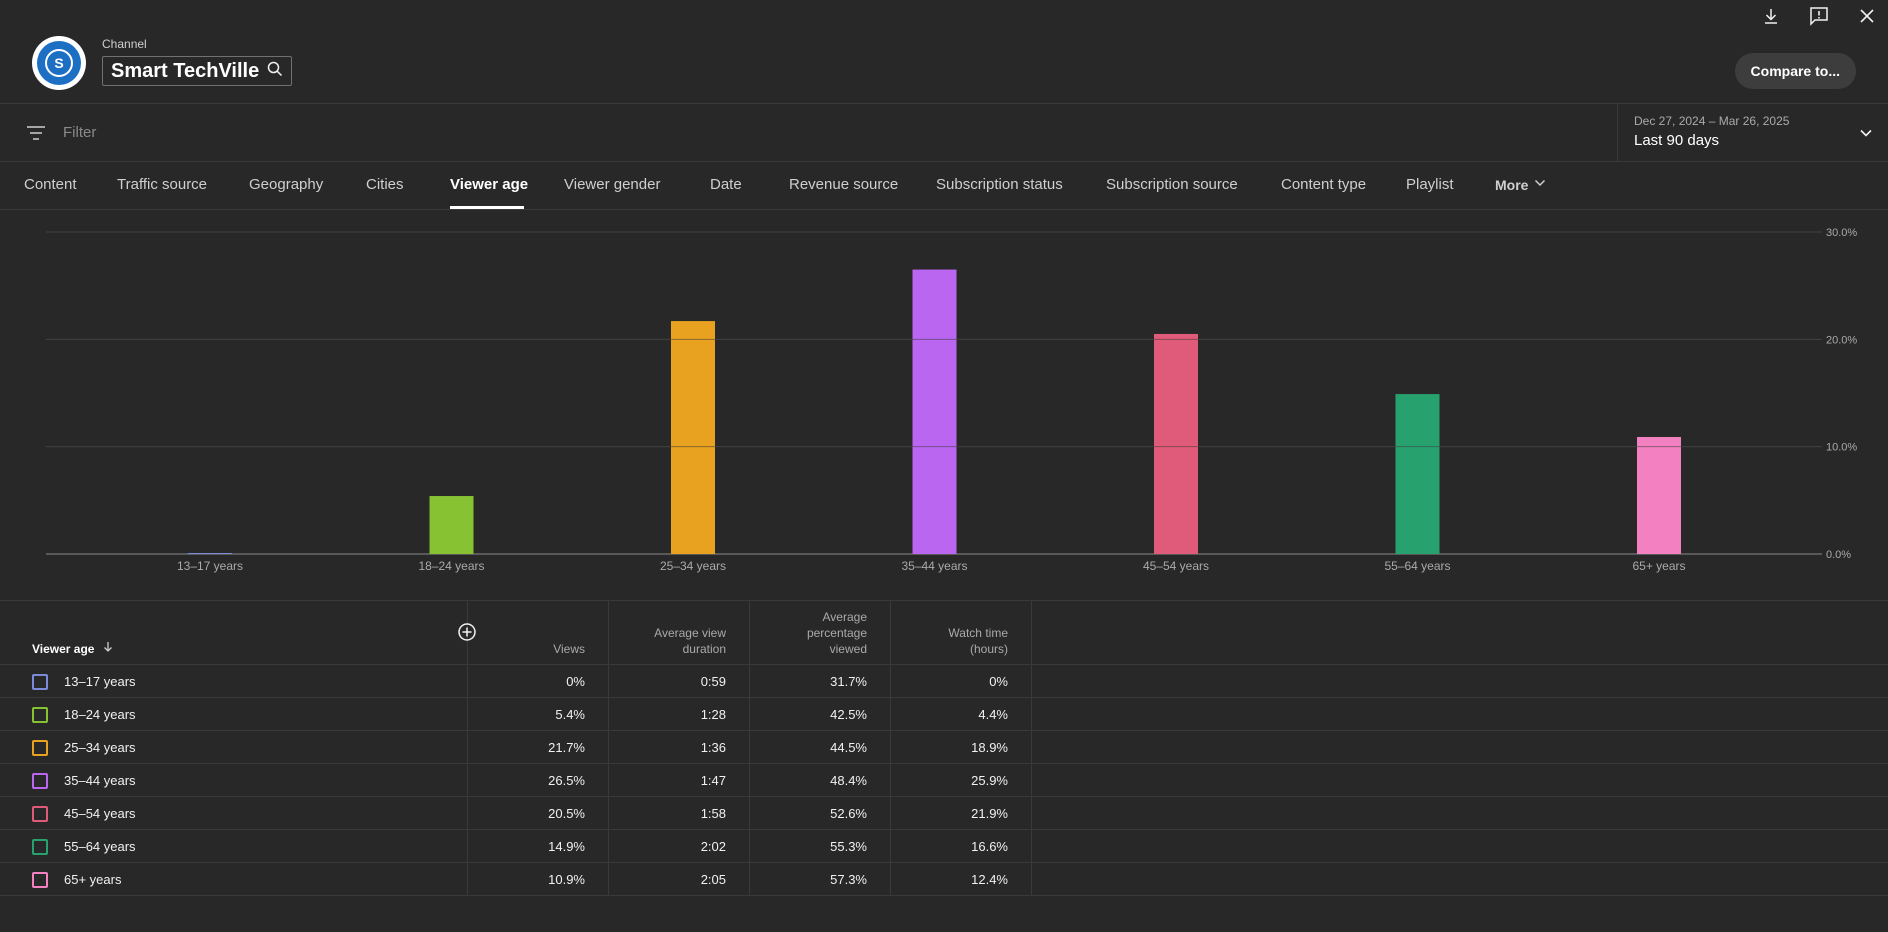  I want to click on row-avg-pct: 31.7%, so click(848, 681).